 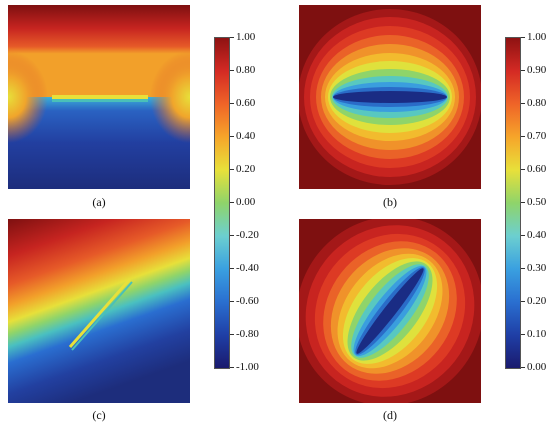 I want to click on contour-panel-a, so click(x=99, y=97).